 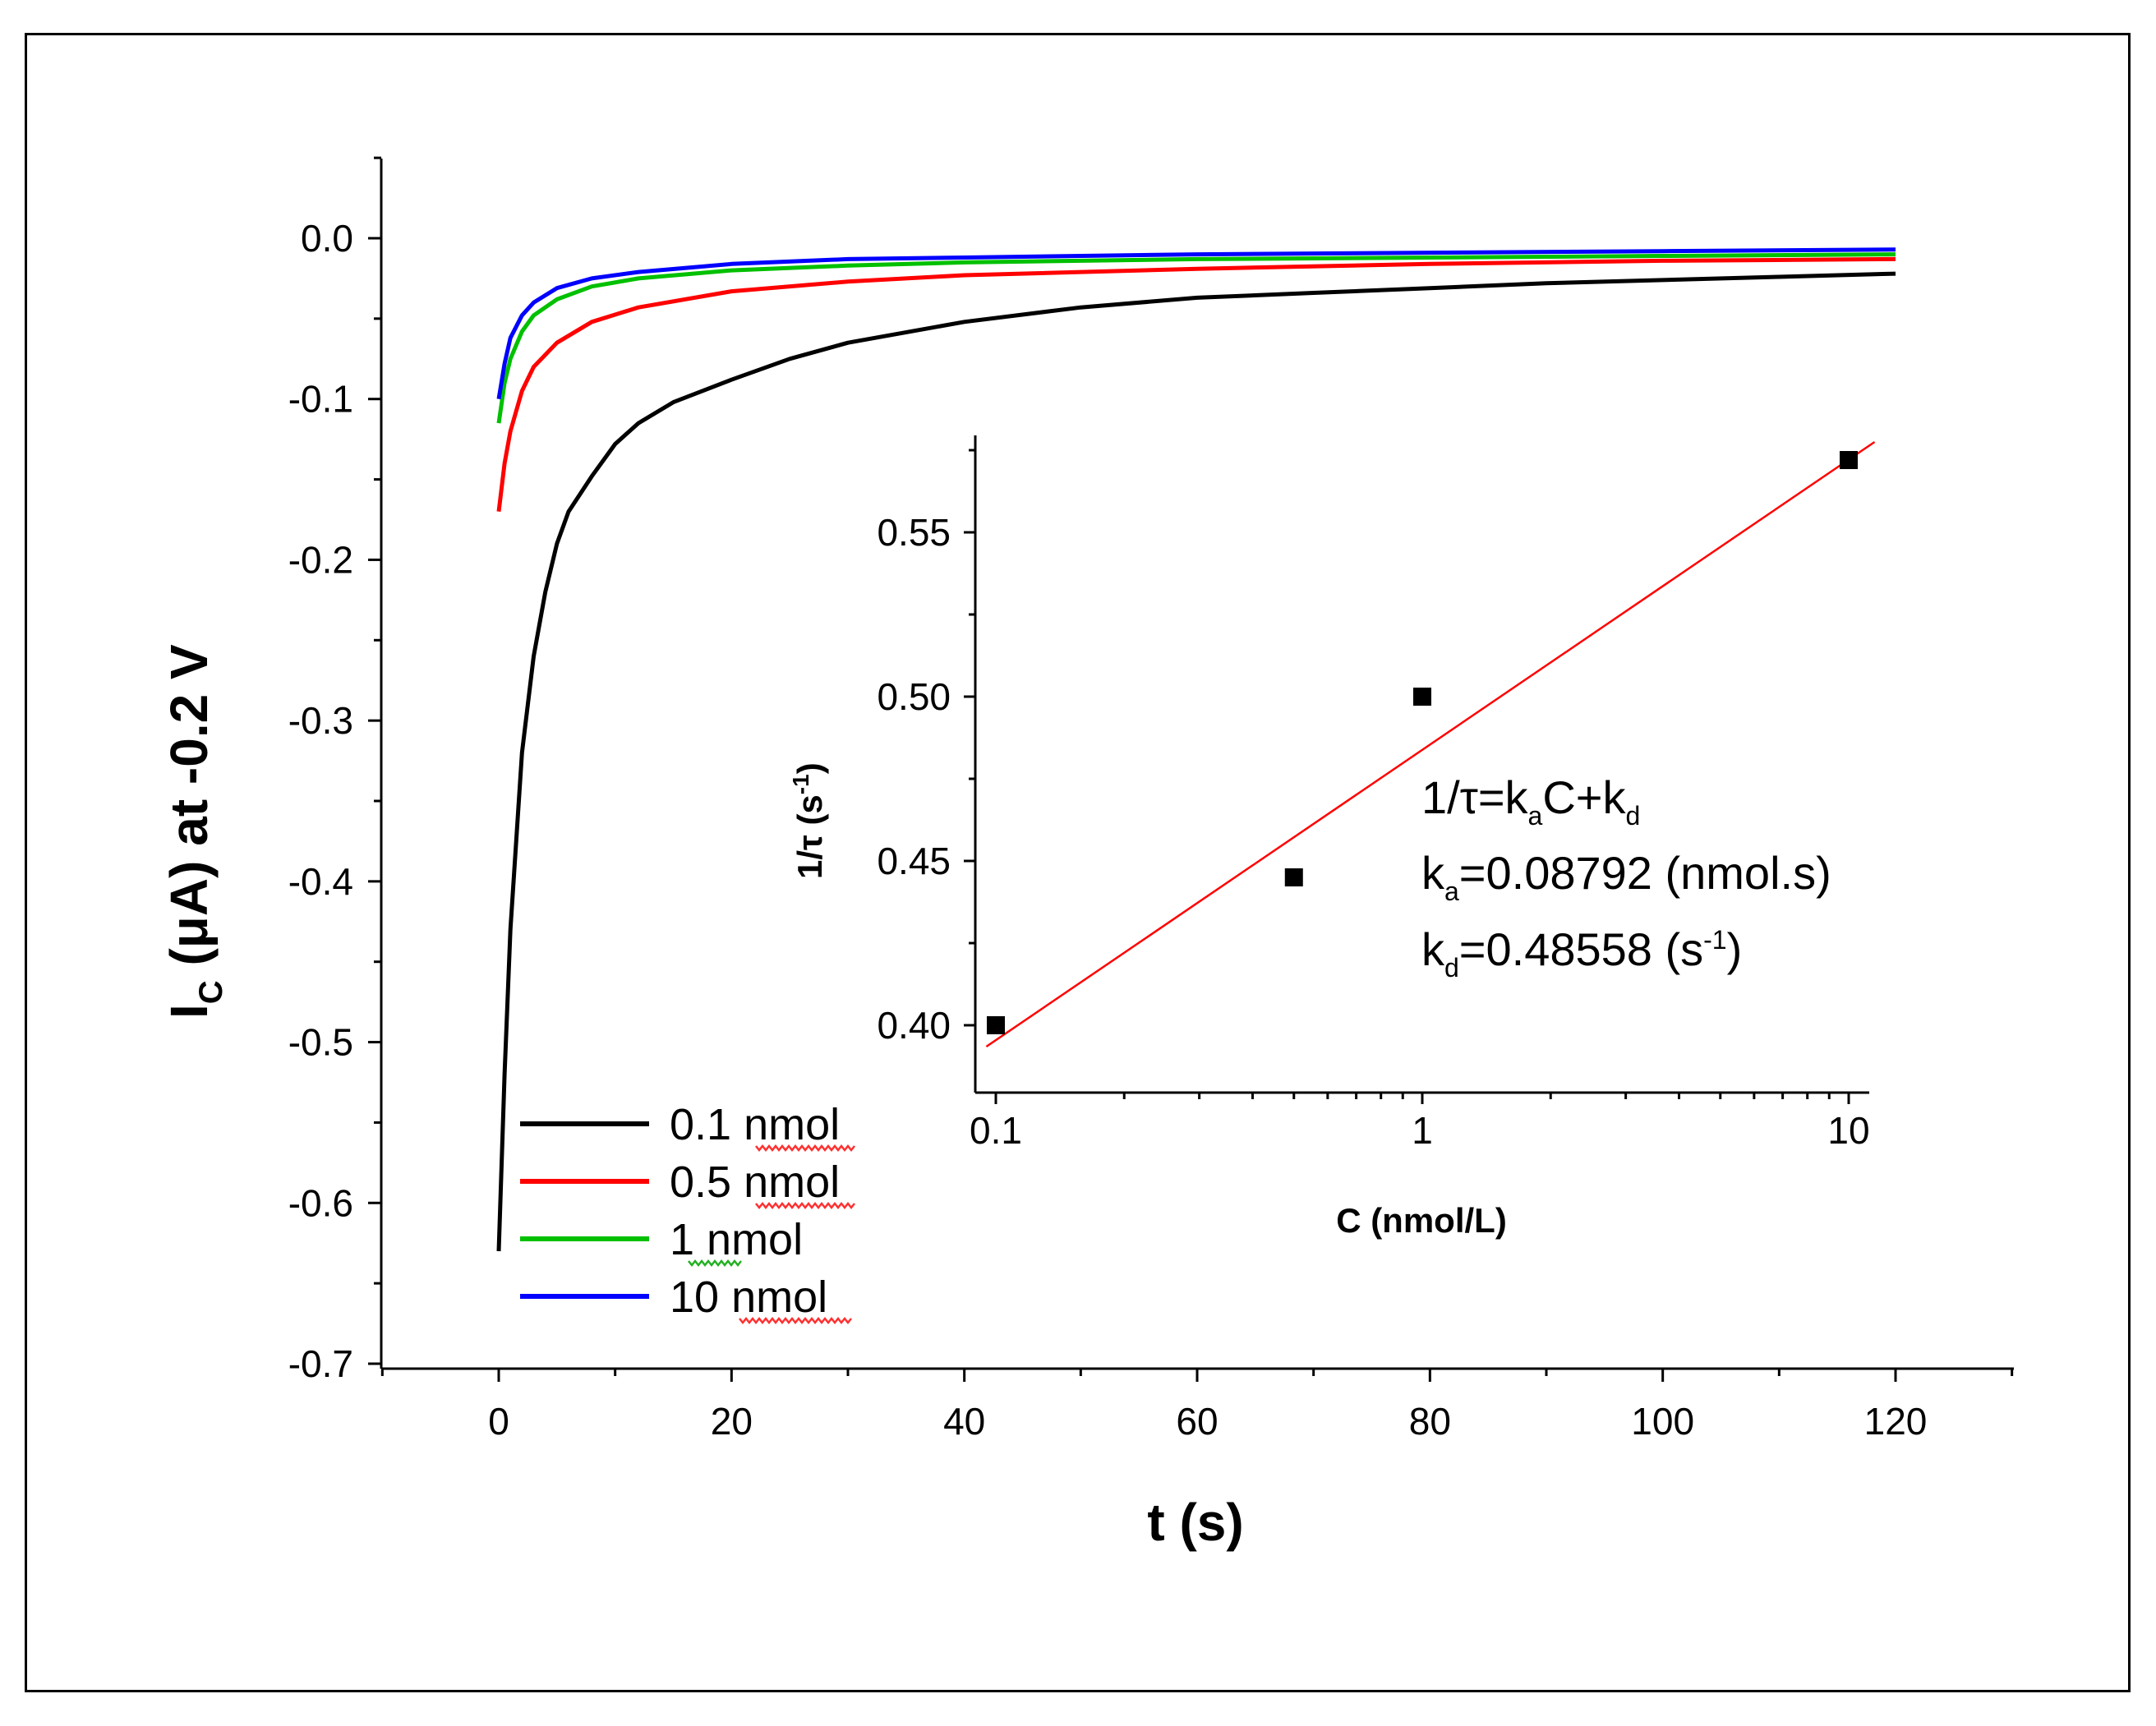 I want to click on equation-annotation: 1/τ=kaC+kd, so click(x=1530, y=801).